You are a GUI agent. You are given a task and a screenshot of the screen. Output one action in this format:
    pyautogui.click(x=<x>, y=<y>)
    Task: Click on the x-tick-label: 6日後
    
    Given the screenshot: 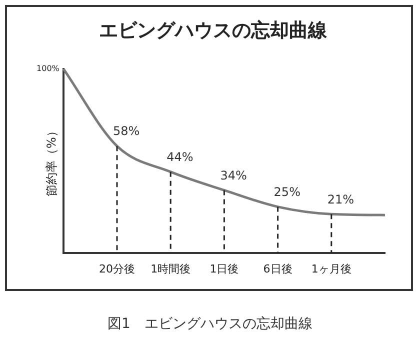 What is the action you would take?
    pyautogui.click(x=277, y=269)
    